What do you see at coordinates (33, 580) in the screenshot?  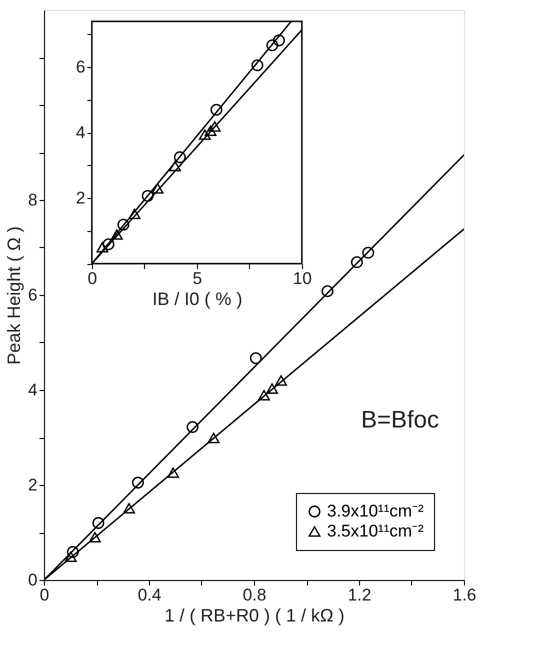 I see `y-tick-label: 0` at bounding box center [33, 580].